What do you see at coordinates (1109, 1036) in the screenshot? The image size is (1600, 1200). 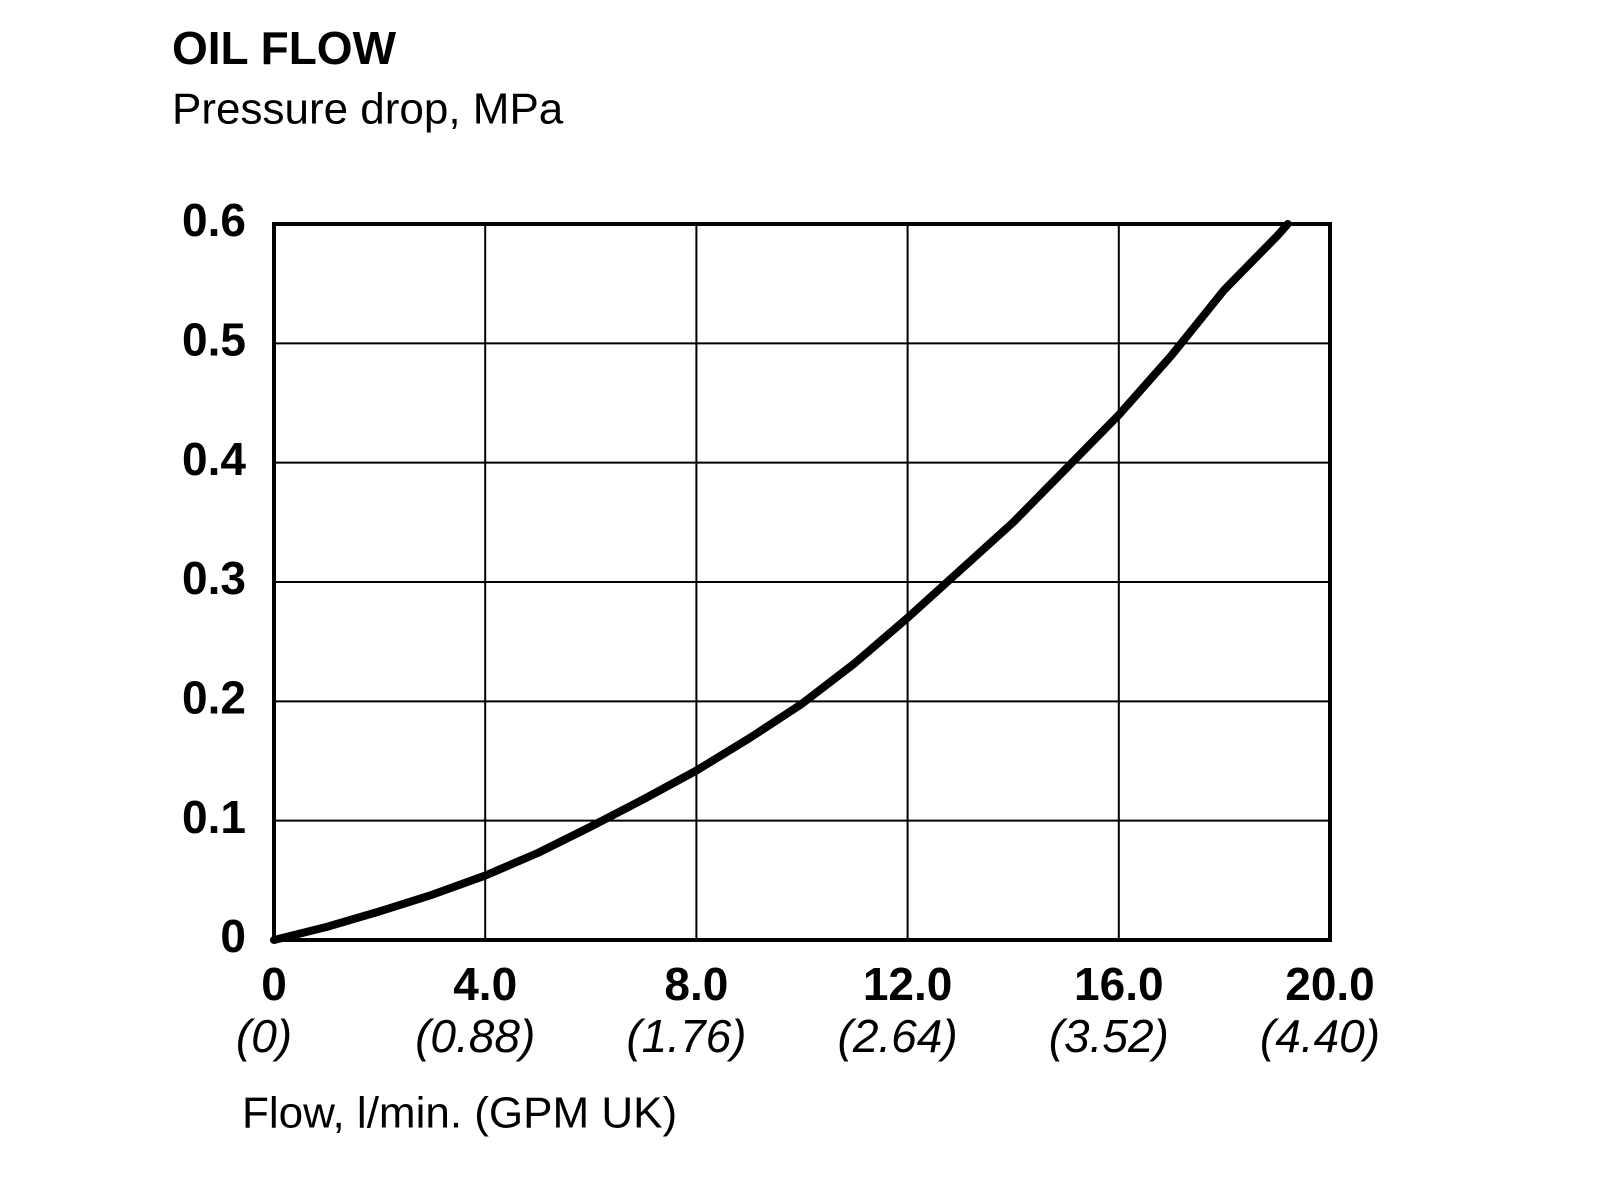 I see `x-tick-sublabel: (3.52)` at bounding box center [1109, 1036].